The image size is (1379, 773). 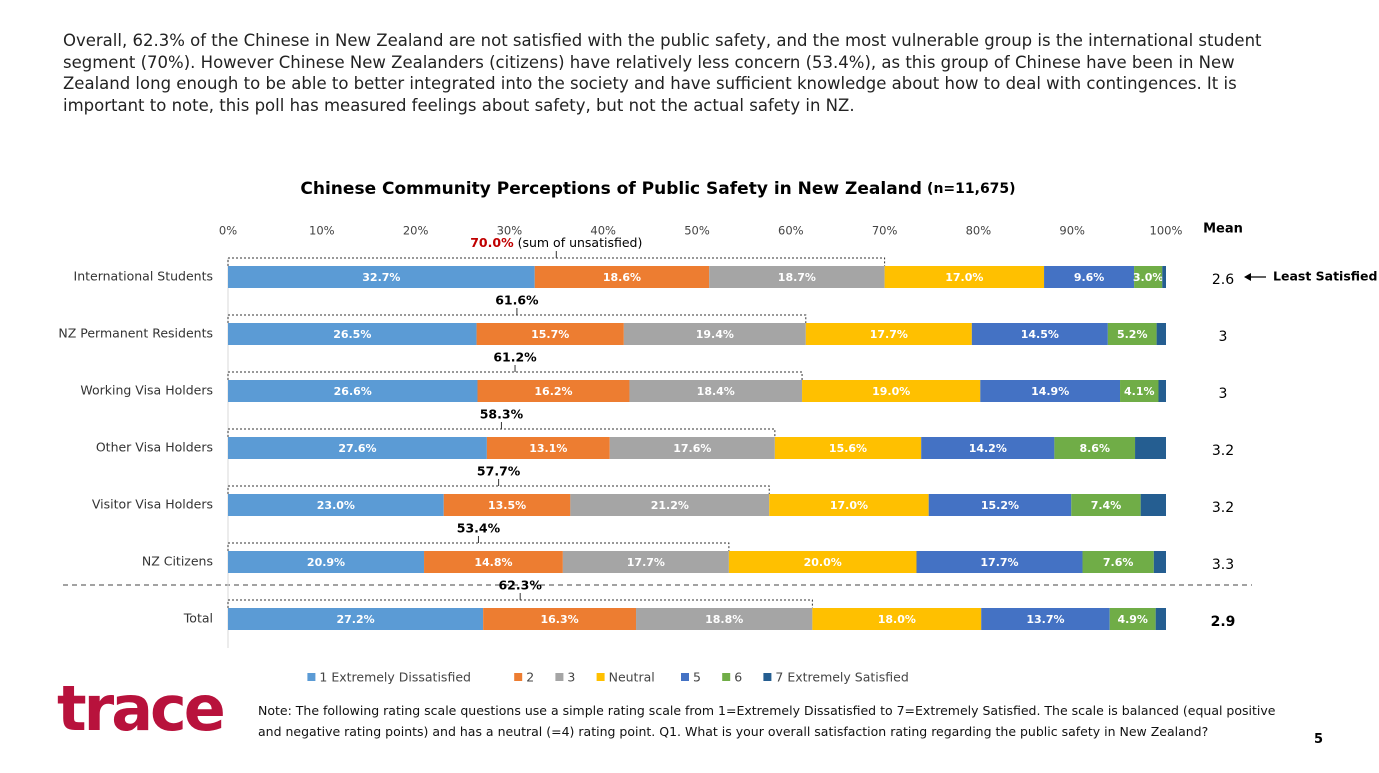 I want to click on x-tick-label: 40%, so click(x=603, y=231).